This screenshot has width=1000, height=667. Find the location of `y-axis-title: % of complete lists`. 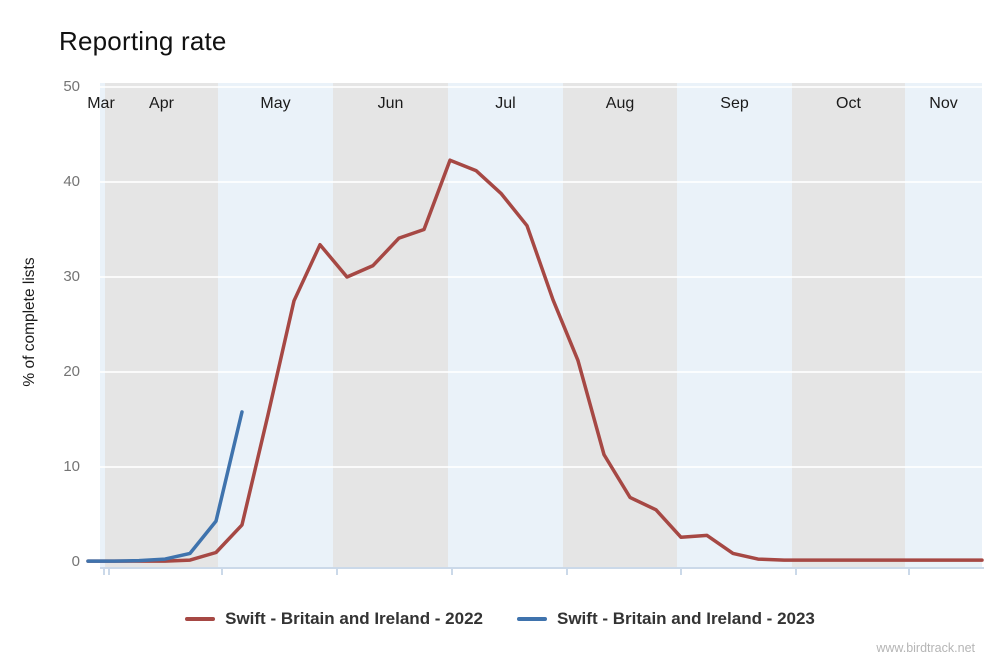

y-axis-title: % of complete lists is located at coordinates (29, 322).